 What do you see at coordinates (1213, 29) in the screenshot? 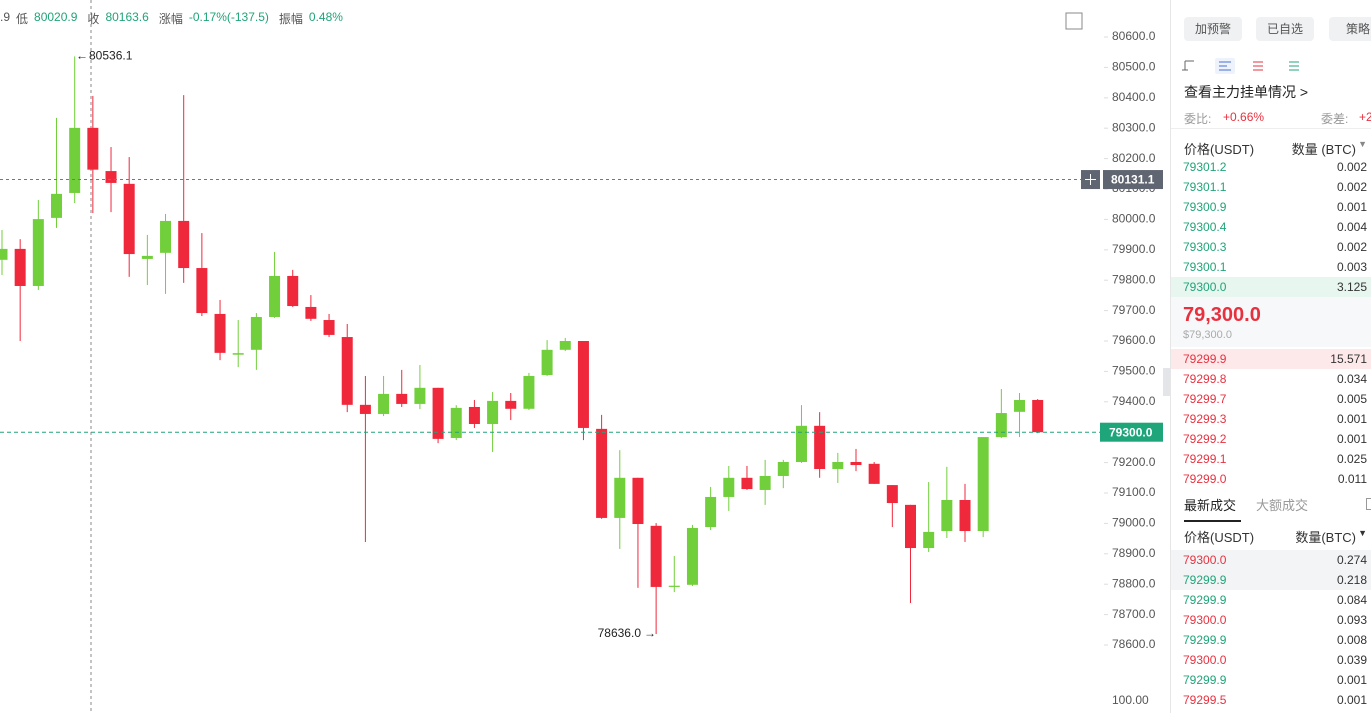
I see `button: 加预警` at bounding box center [1213, 29].